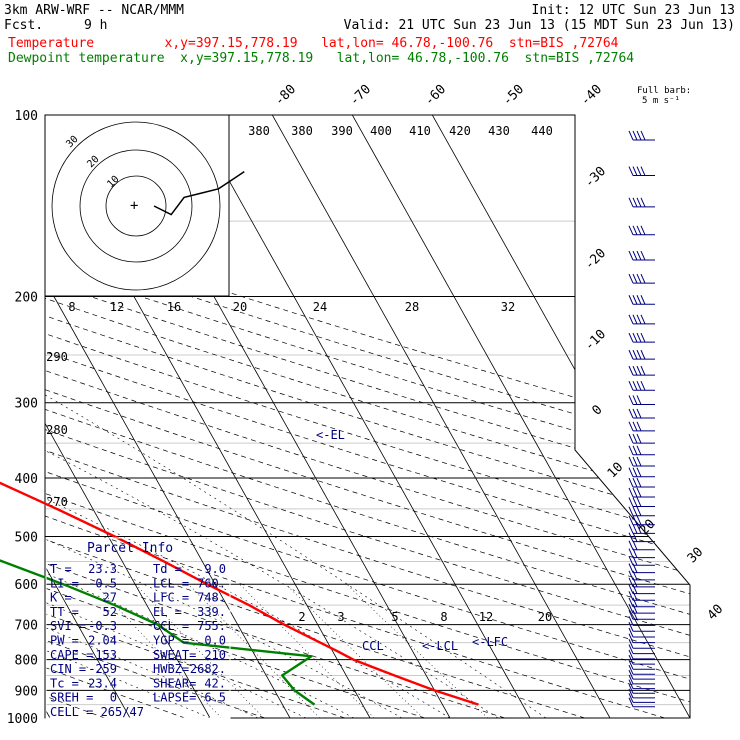 The image size is (740, 740). Describe the element at coordinates (26, 116) in the screenshot. I see `pressure-label: 100` at that location.